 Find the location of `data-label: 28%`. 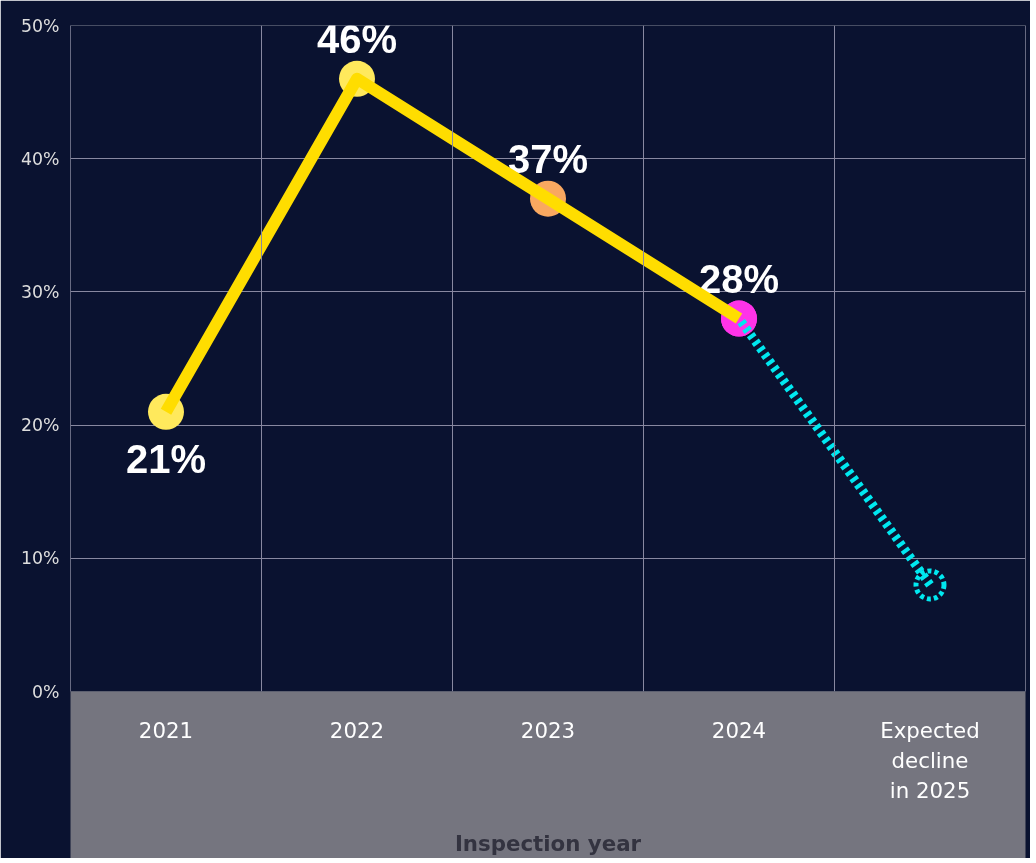

data-label: 28% is located at coordinates (739, 278).